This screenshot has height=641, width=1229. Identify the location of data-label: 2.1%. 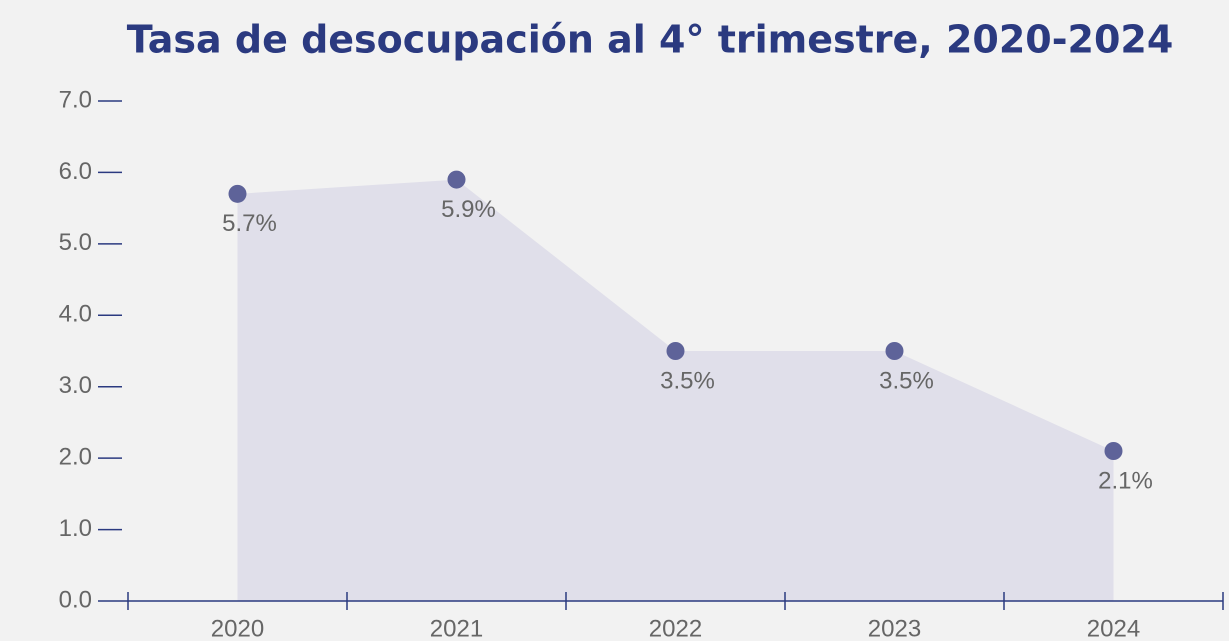
(1125, 480).